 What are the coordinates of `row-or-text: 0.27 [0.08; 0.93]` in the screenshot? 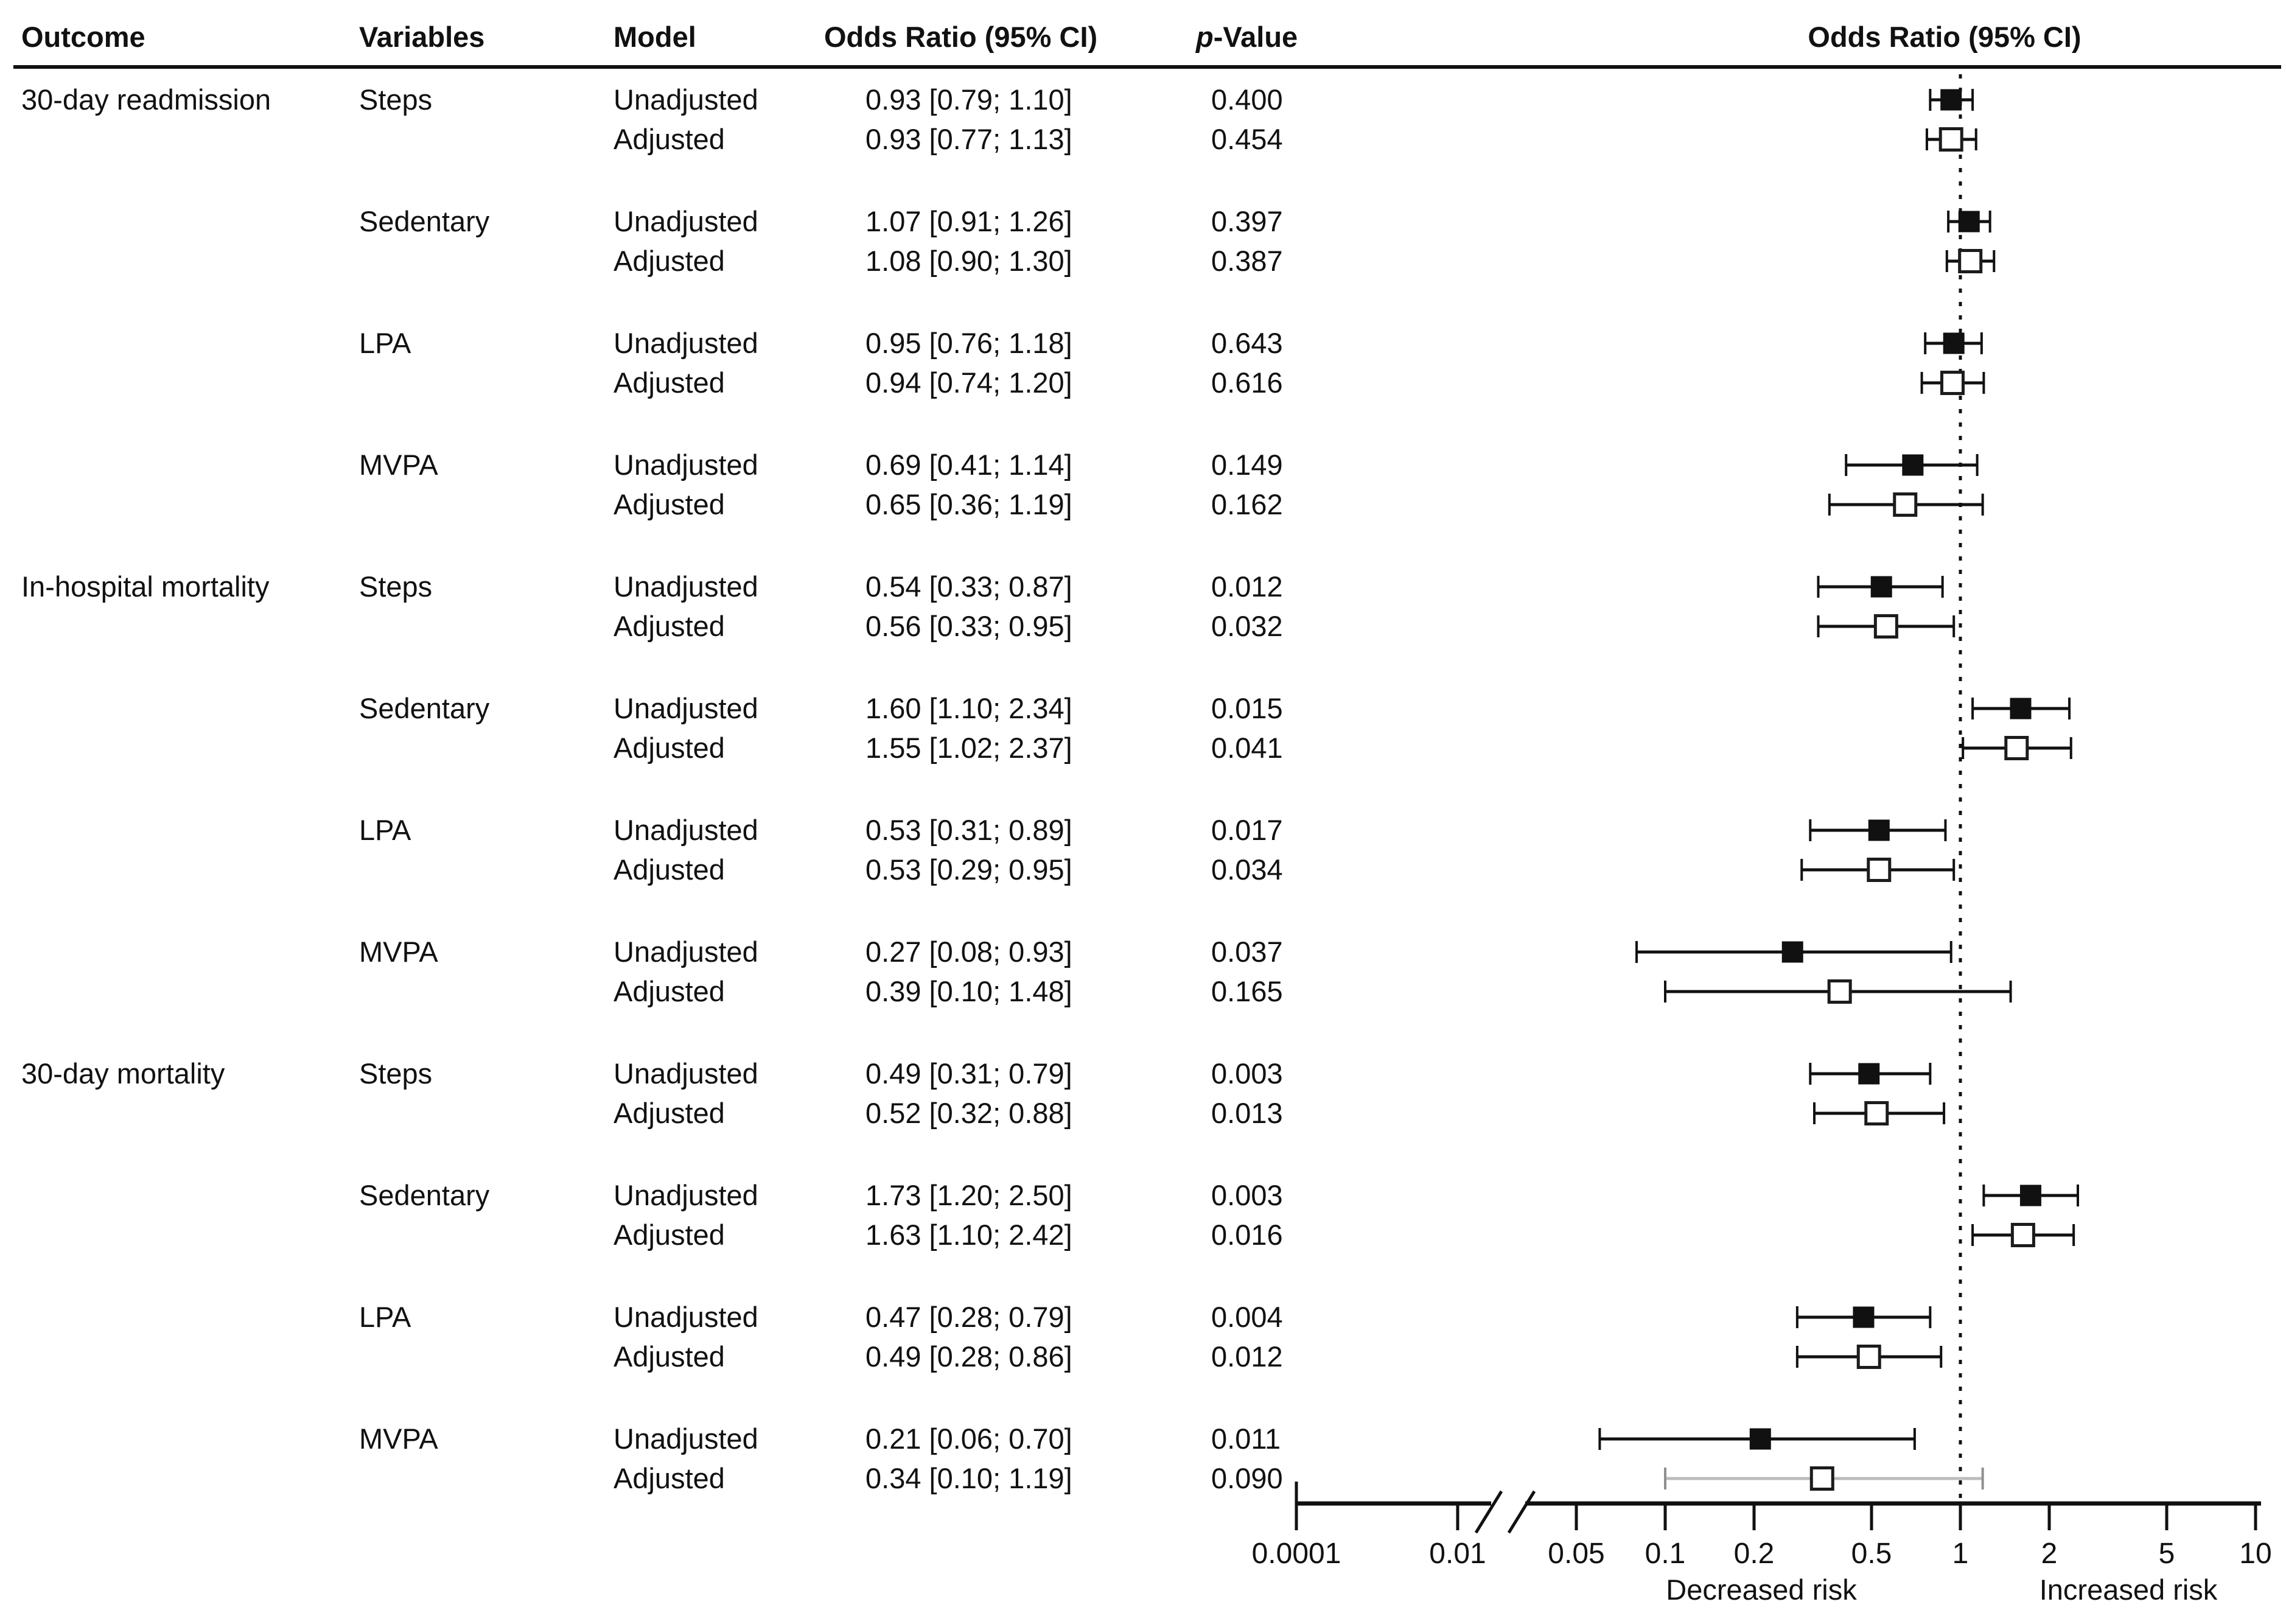 It's located at (968, 952).